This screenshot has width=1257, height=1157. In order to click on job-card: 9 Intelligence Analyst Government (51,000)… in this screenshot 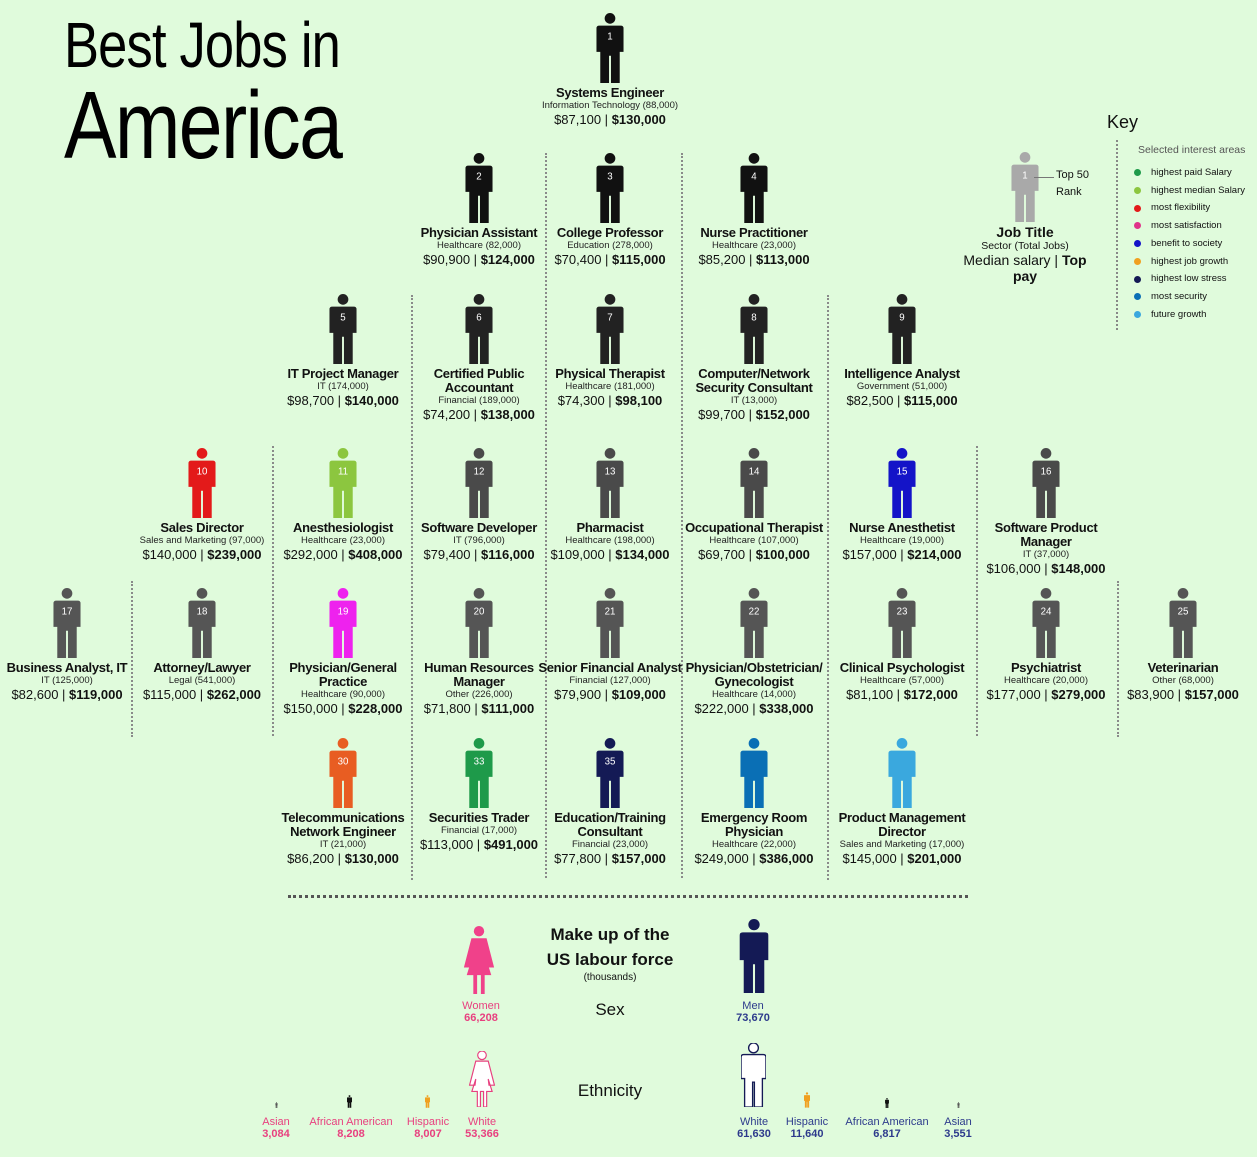, I will do `click(902, 351)`.